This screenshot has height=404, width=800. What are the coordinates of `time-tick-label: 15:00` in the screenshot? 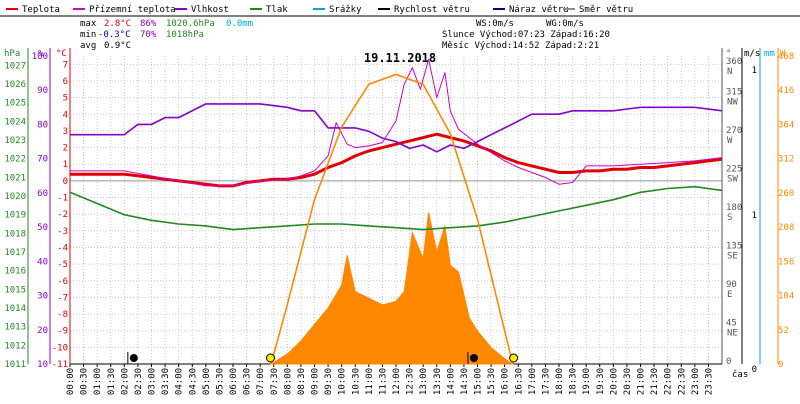 It's located at (479, 381).